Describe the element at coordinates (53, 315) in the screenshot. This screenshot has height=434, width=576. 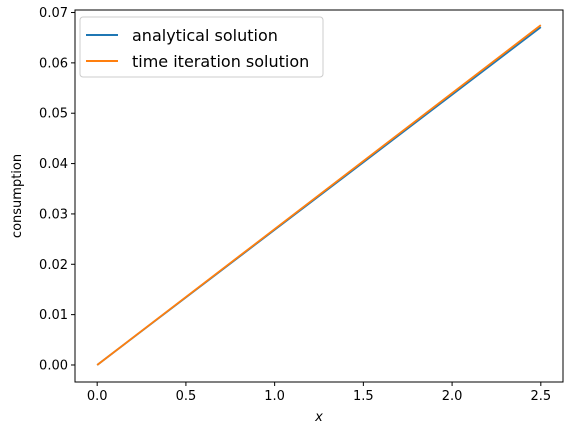
I see `y-tick-label: 0.01` at that location.